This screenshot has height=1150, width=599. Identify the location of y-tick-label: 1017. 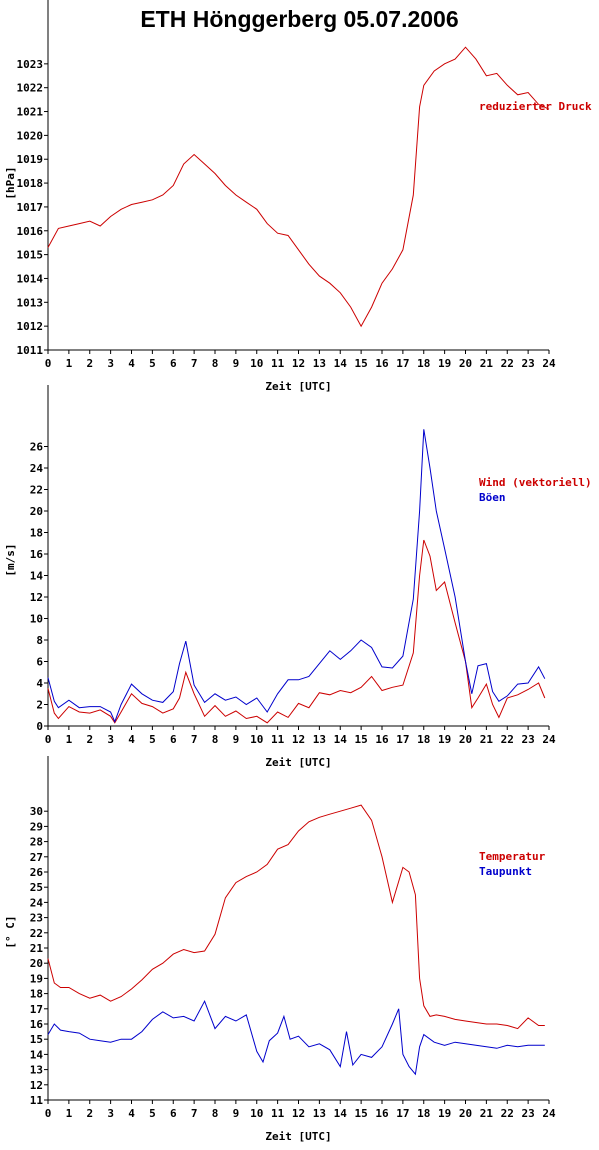
(30, 207).